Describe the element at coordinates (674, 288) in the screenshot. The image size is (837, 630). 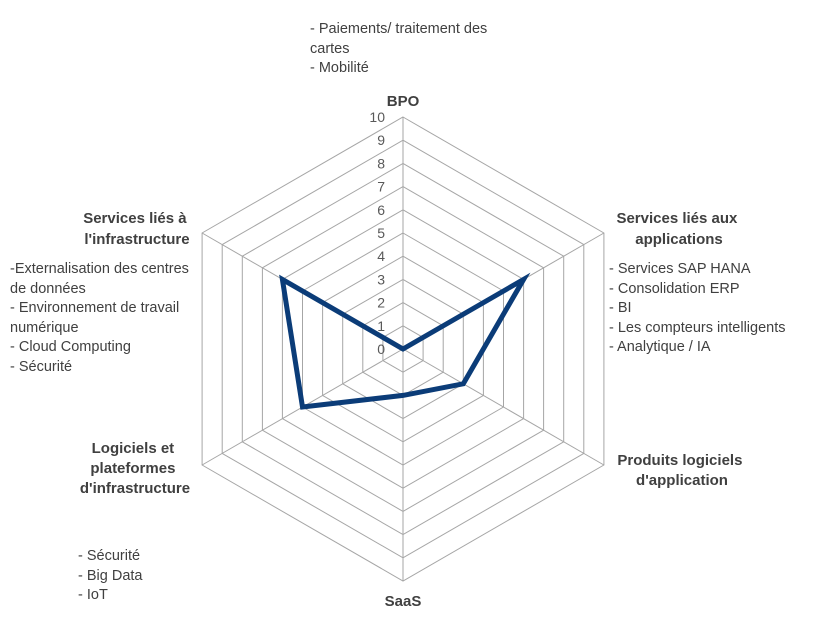
I see `note-app-services-line: - Consolidation ERP` at that location.